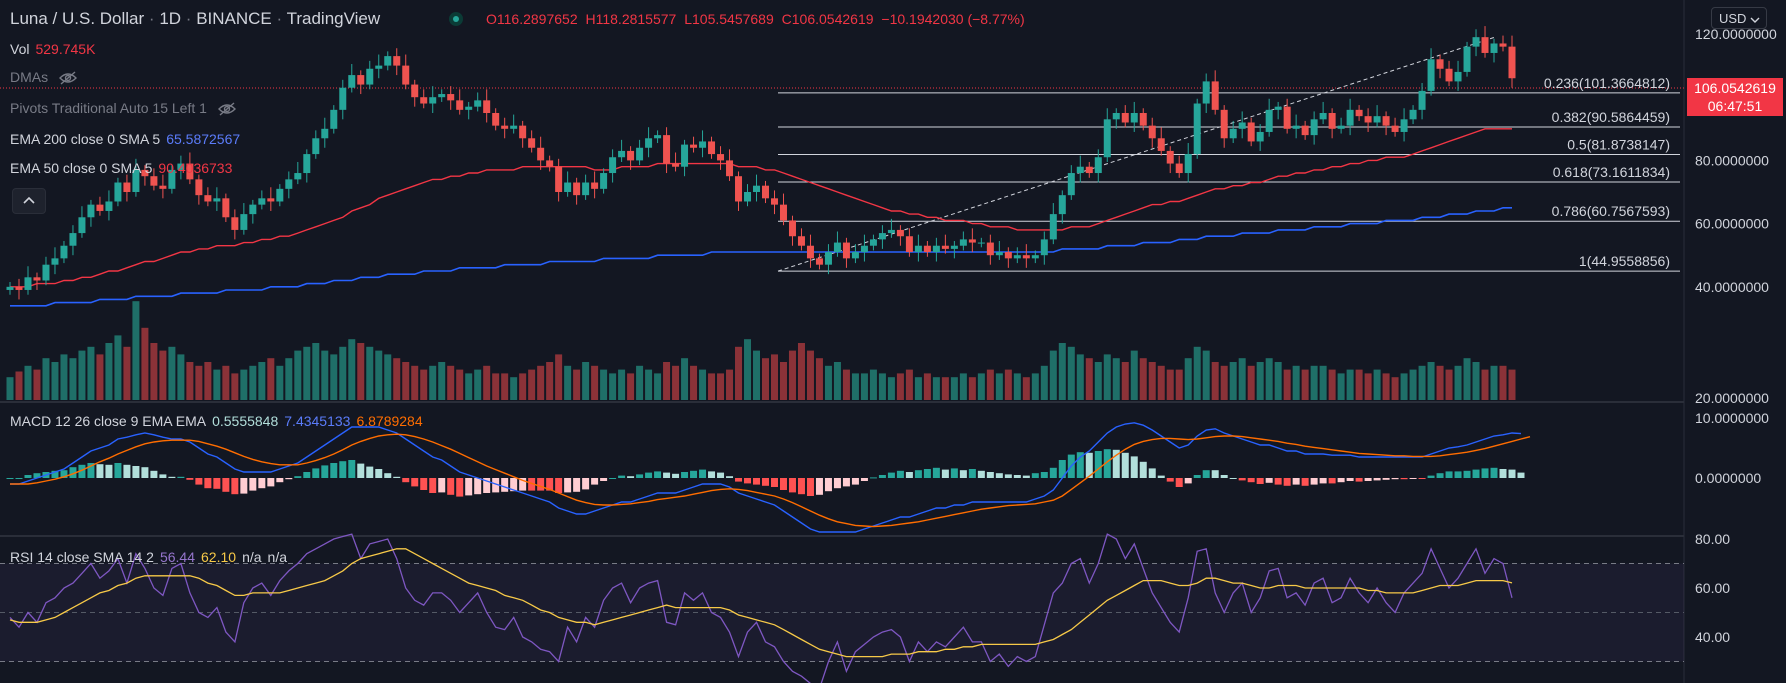 This screenshot has width=1786, height=683. Describe the element at coordinates (1611, 172) in the screenshot. I see `fib-level-label: 0.618(73.1611834)` at that location.